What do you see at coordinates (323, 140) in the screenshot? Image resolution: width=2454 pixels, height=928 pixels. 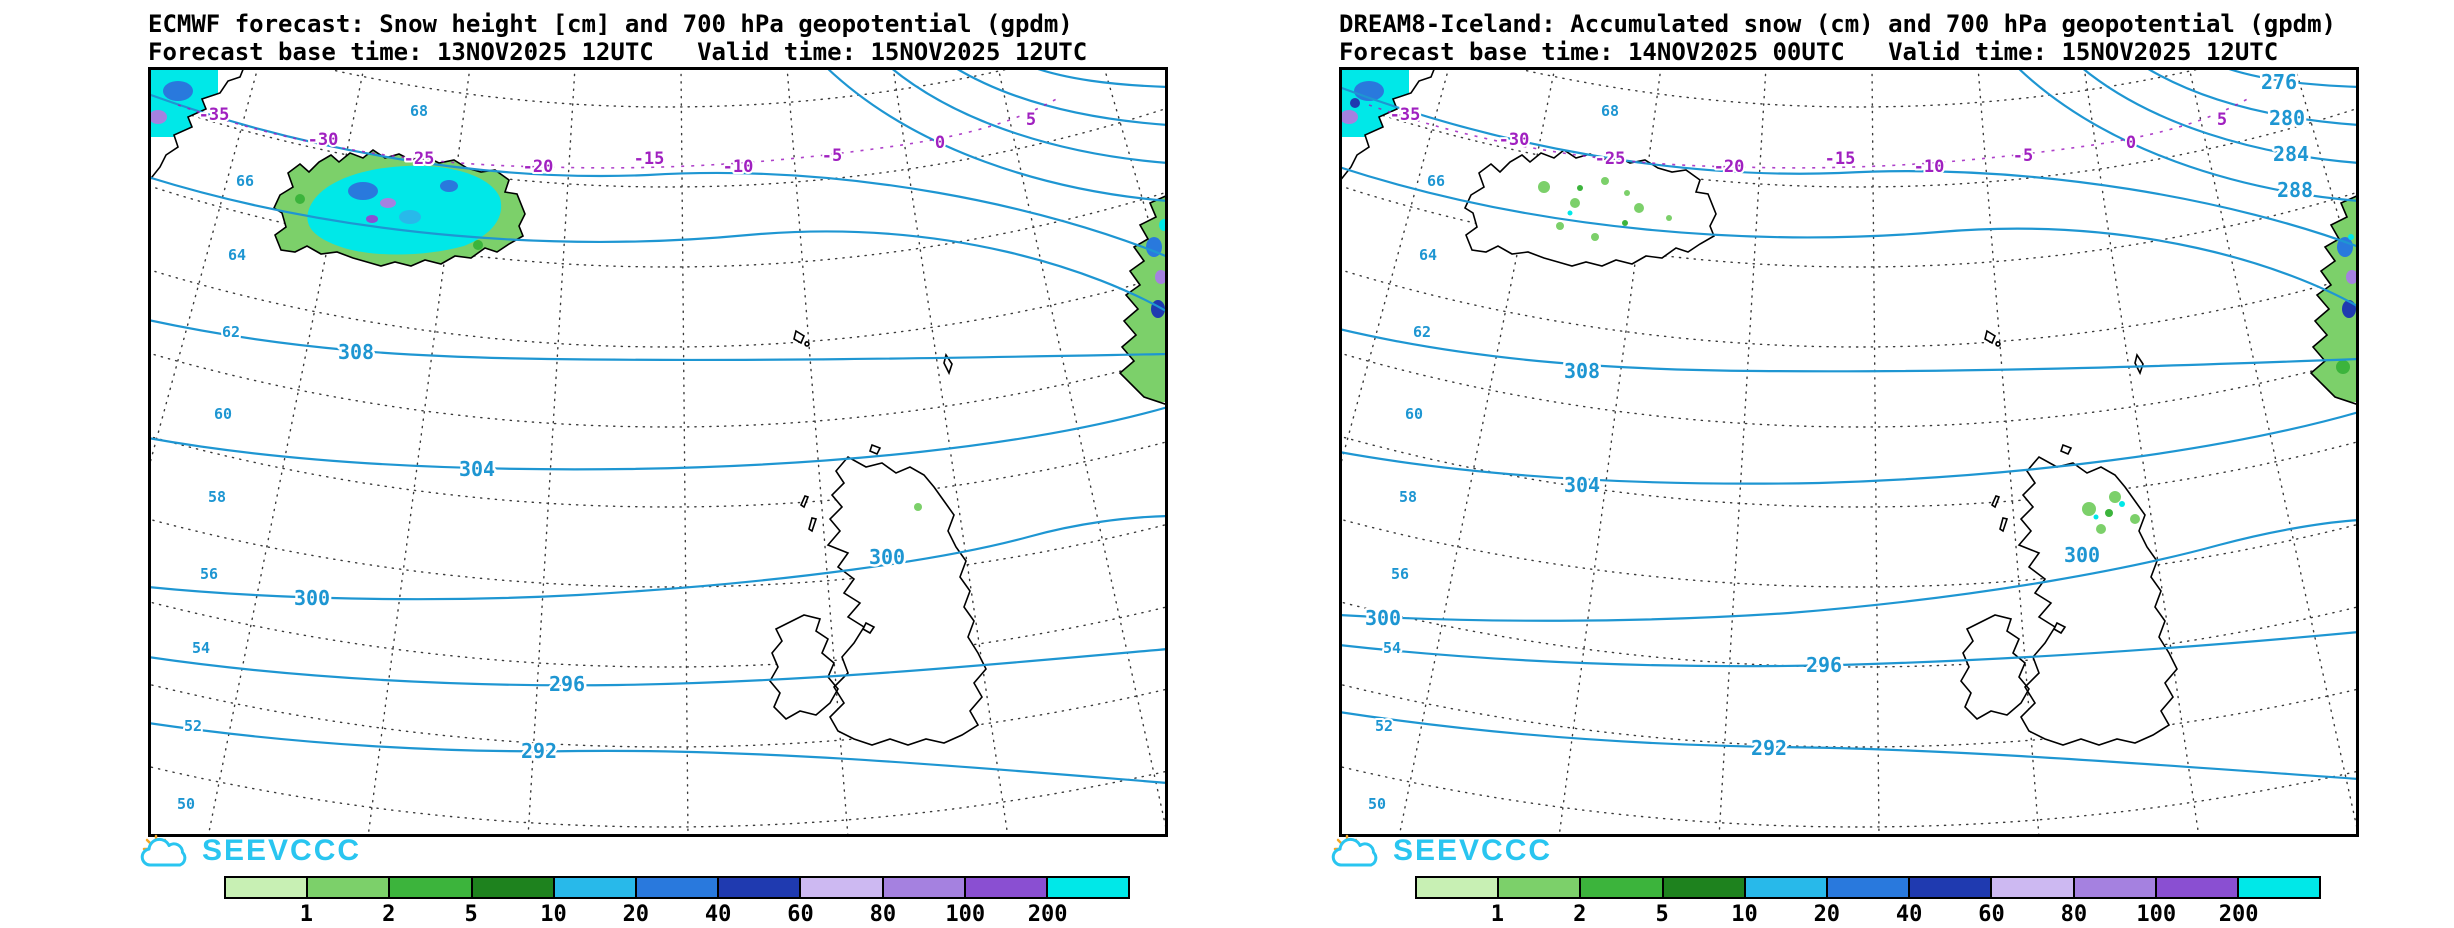 I see `temp-label: -30` at bounding box center [323, 140].